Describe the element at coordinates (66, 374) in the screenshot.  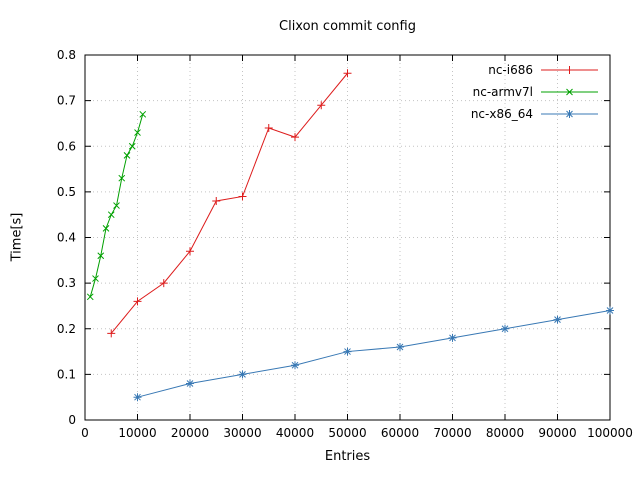
I see `y-tick-label: 0.1` at that location.